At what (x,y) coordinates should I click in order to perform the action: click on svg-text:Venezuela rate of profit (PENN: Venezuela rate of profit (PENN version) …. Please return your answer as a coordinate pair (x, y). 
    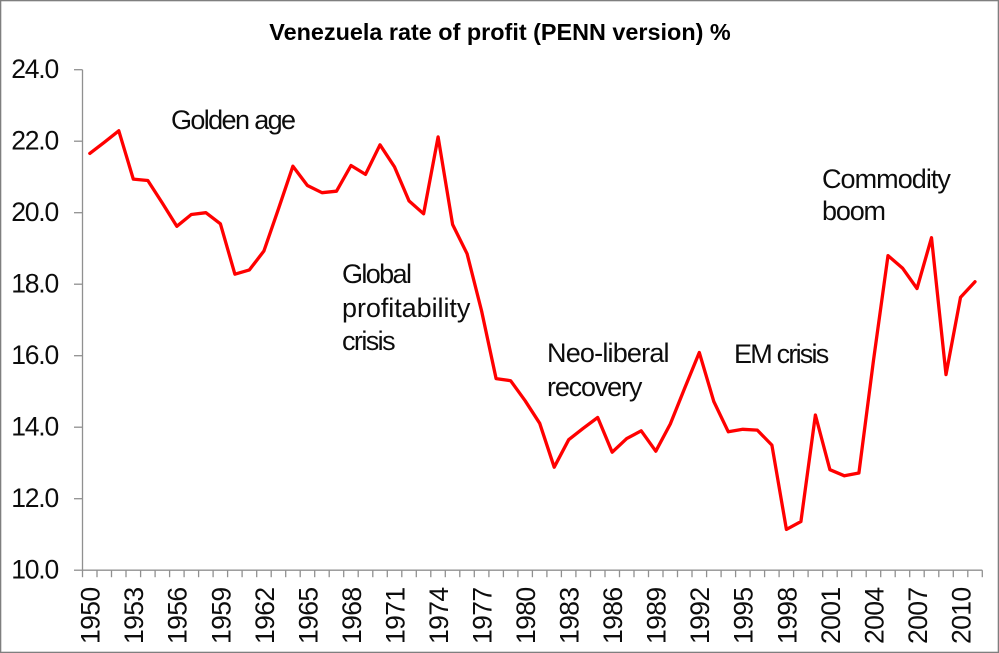
    Looking at the image, I should click on (500, 32).